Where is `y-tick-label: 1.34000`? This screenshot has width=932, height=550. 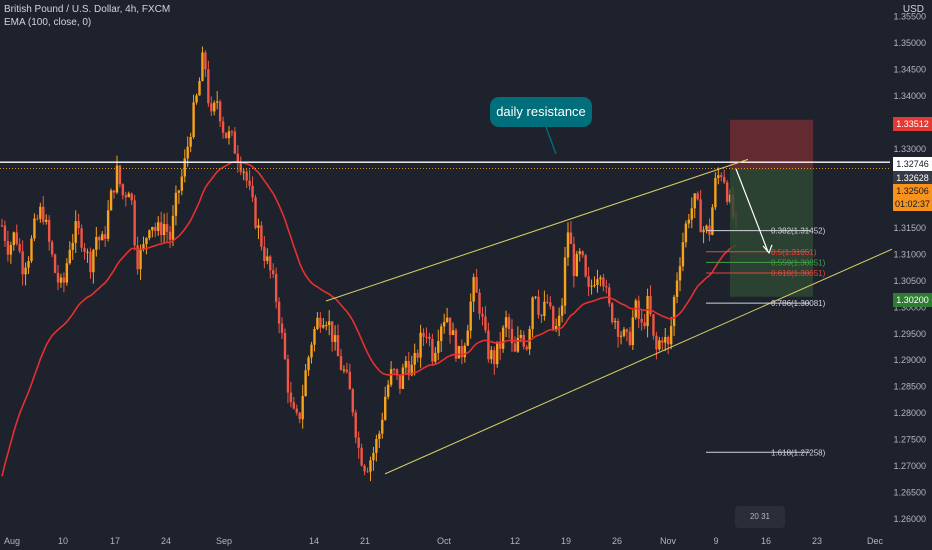
y-tick-label: 1.34000 is located at coordinates (909, 96).